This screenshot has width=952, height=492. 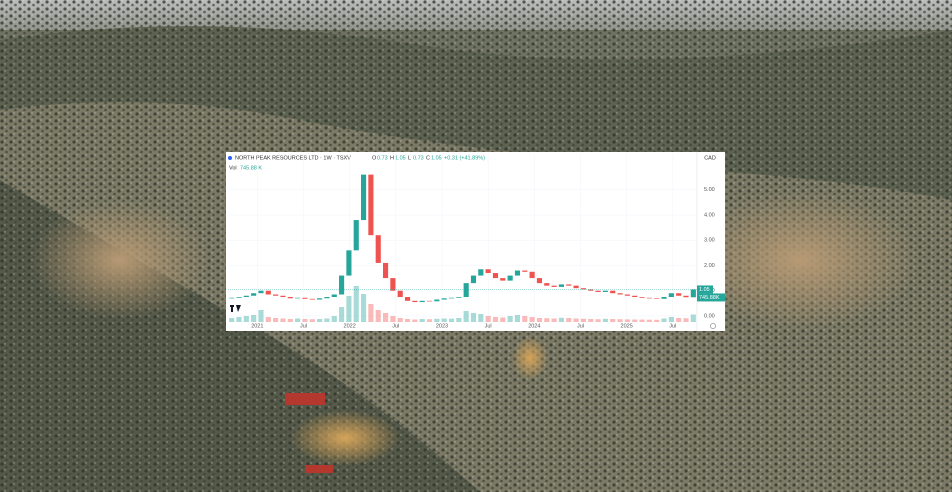 What do you see at coordinates (713, 326) in the screenshot?
I see `settings-icon` at bounding box center [713, 326].